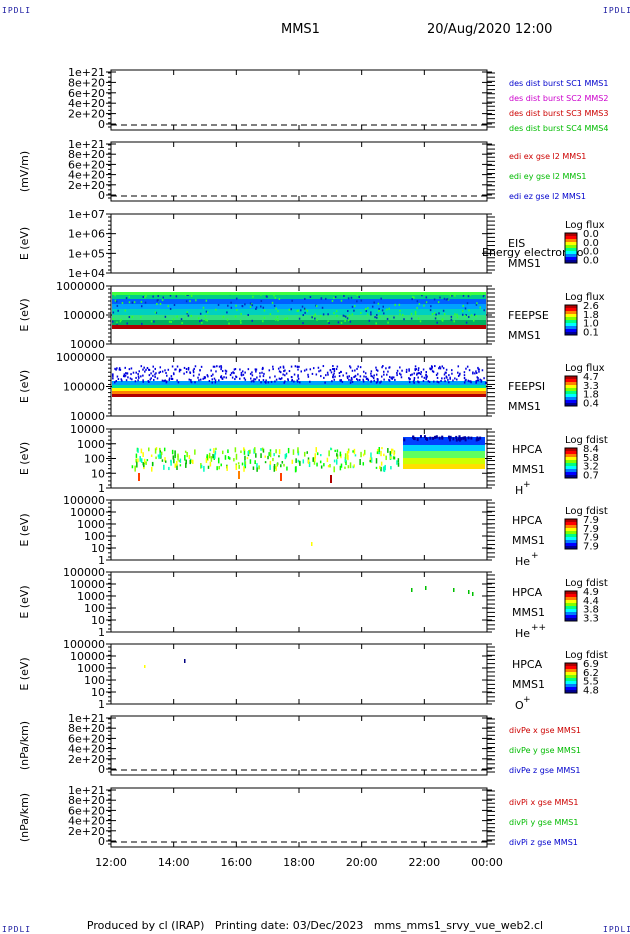  Describe the element at coordinates (98, 473) in the screenshot. I see `y-tick-label: 10` at that location.